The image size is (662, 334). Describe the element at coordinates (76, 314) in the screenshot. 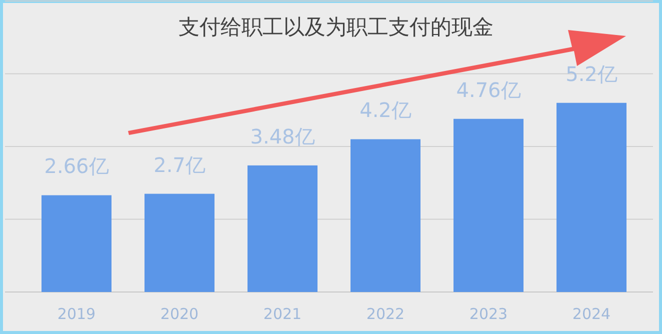

I see `x-tick-label: 2019` at that location.